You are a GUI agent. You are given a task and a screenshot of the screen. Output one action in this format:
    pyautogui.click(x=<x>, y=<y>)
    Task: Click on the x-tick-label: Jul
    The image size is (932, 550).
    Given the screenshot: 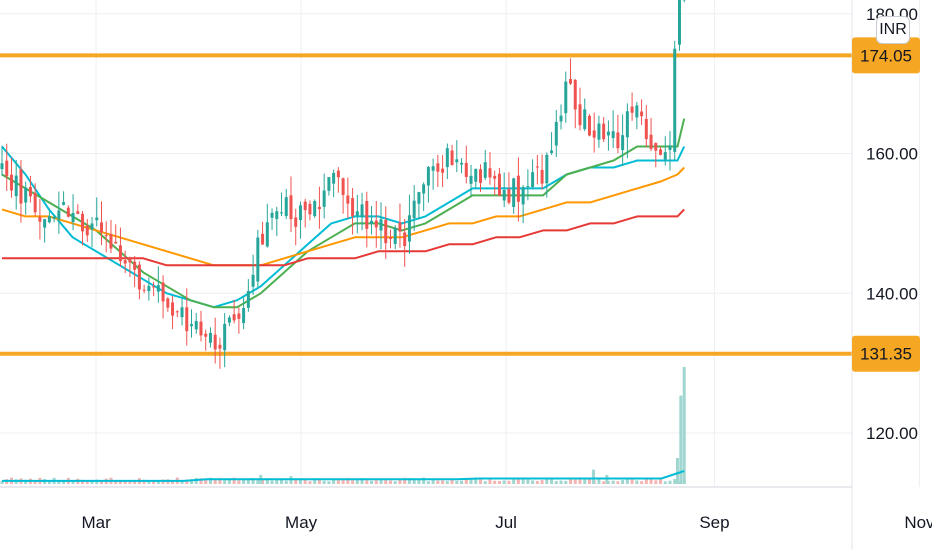 What is the action you would take?
    pyautogui.click(x=506, y=522)
    